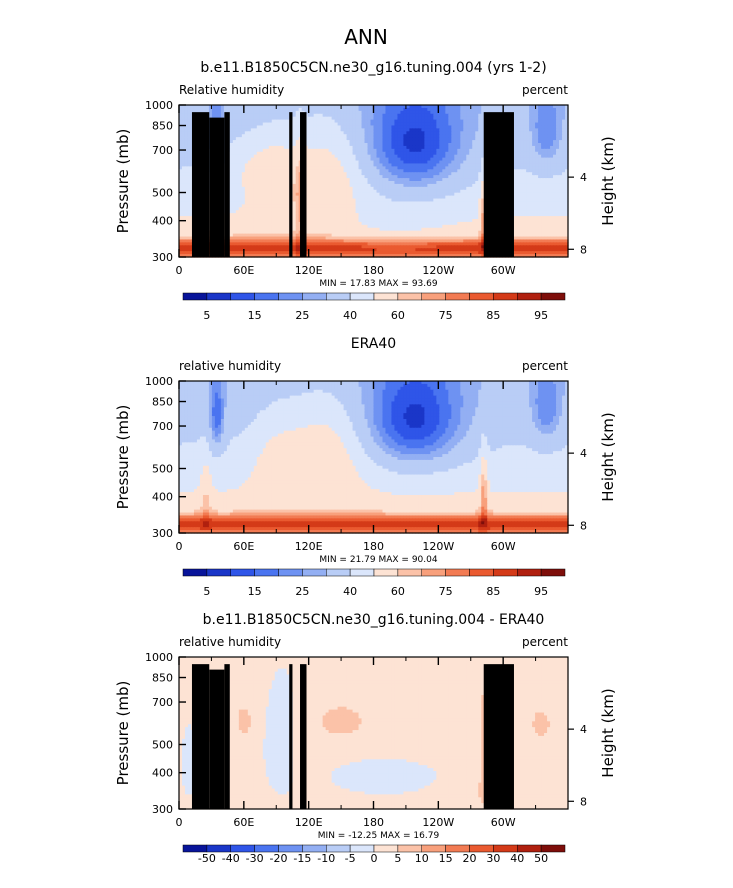 Image resolution: width=733 pixels, height=888 pixels. What do you see at coordinates (302, 858) in the screenshot?
I see `colorbar-label: -15` at bounding box center [302, 858].